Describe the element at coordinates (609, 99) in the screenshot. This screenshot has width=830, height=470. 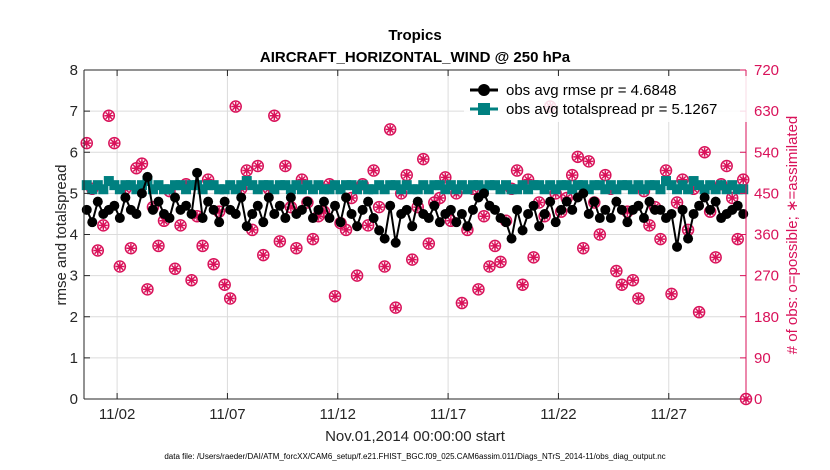
I see `legend-box` at that location.